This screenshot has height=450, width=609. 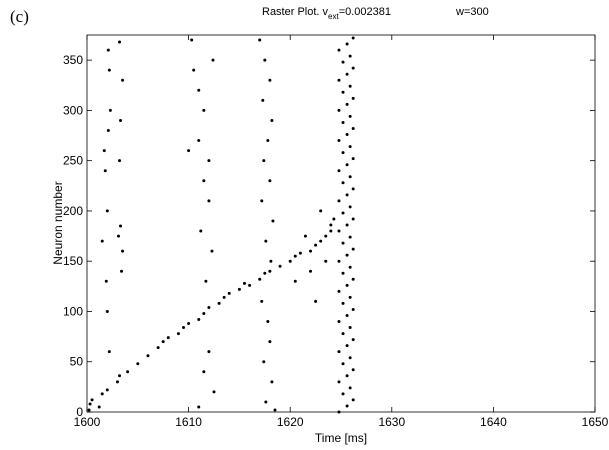 What do you see at coordinates (77, 362) in the screenshot?
I see `y-tick-label: 50` at bounding box center [77, 362].